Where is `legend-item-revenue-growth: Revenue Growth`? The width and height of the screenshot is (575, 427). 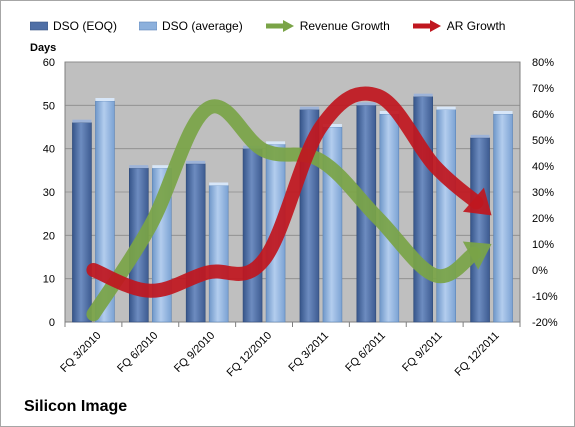
legend-item-revenue-growth: Revenue Growth is located at coordinates (327, 26).